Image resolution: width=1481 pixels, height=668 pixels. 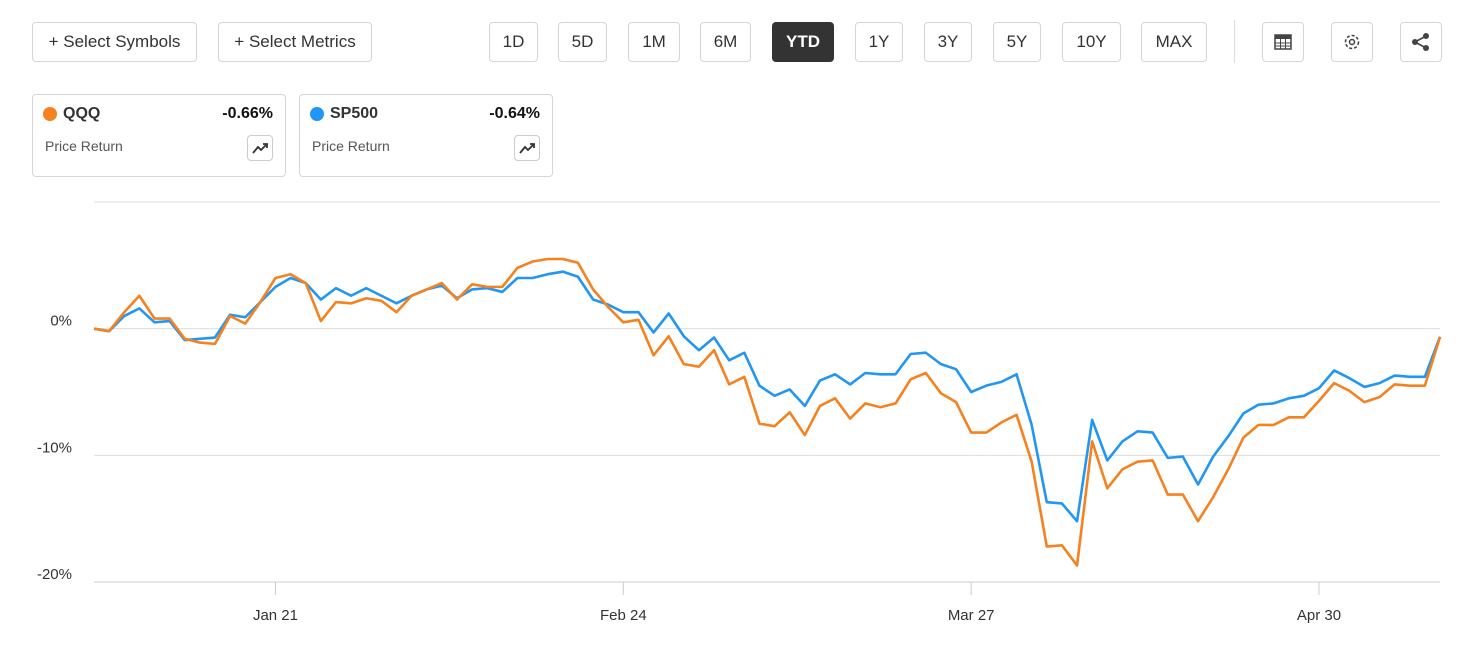 I want to click on legend-card: SP500 -0.64% Price Return, so click(x=426, y=135).